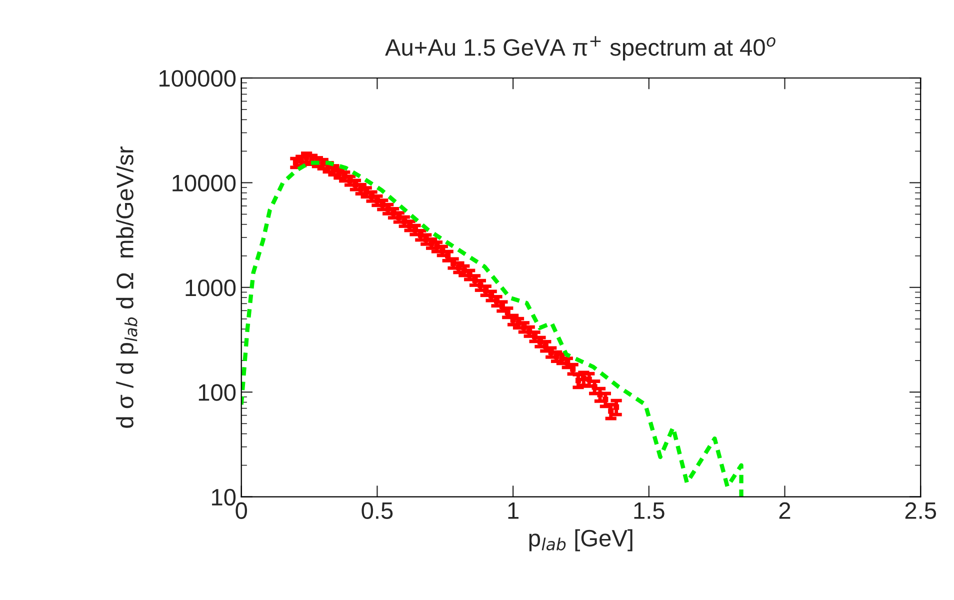  Describe the element at coordinates (242, 511) in the screenshot. I see `x-tick-label: 0` at that location.